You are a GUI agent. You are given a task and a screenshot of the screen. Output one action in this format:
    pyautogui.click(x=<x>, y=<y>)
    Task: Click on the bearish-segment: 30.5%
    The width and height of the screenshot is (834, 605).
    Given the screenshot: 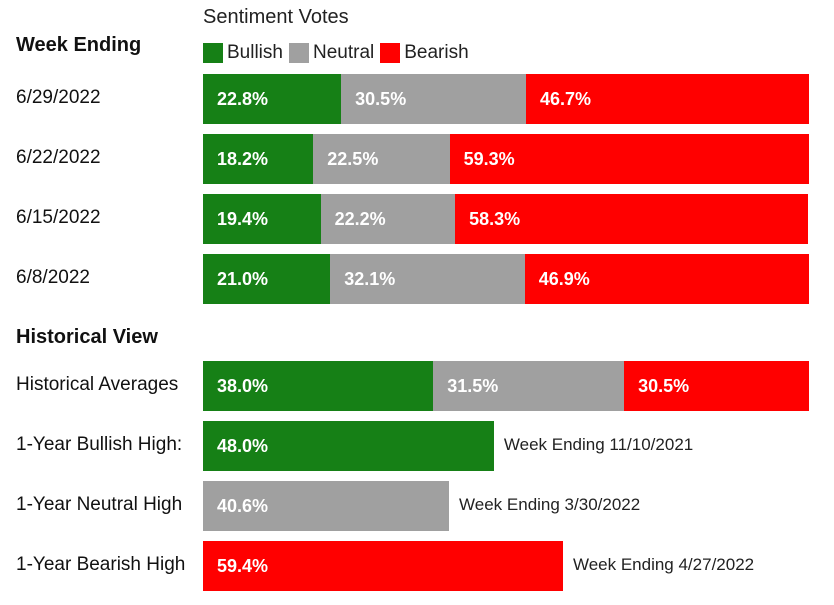 What is the action you would take?
    pyautogui.click(x=716, y=386)
    